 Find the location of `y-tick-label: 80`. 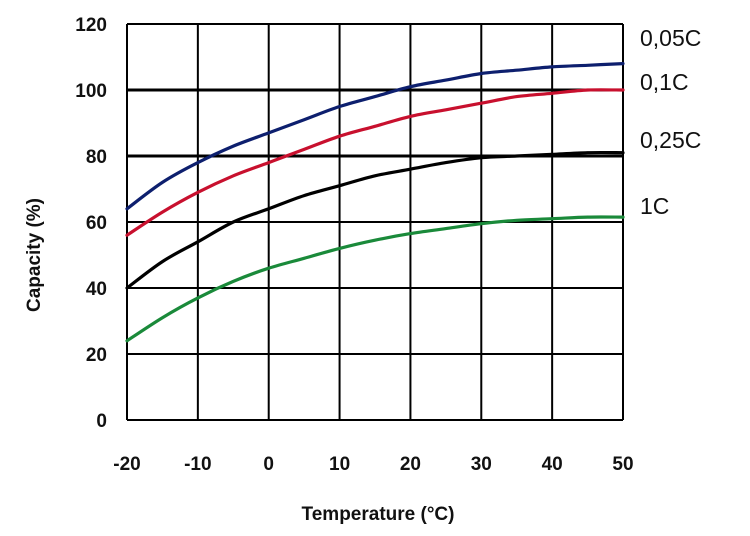

y-tick-label: 80 is located at coordinates (96, 157).